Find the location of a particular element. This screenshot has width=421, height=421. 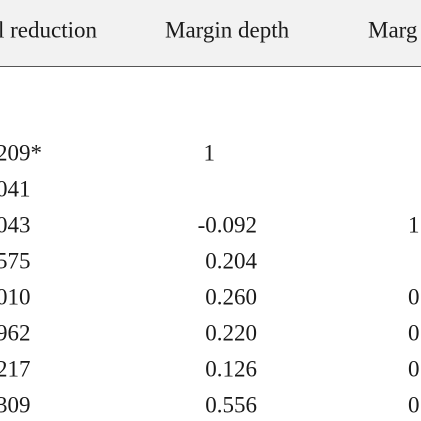

table-cell: 962 is located at coordinates (15, 332).